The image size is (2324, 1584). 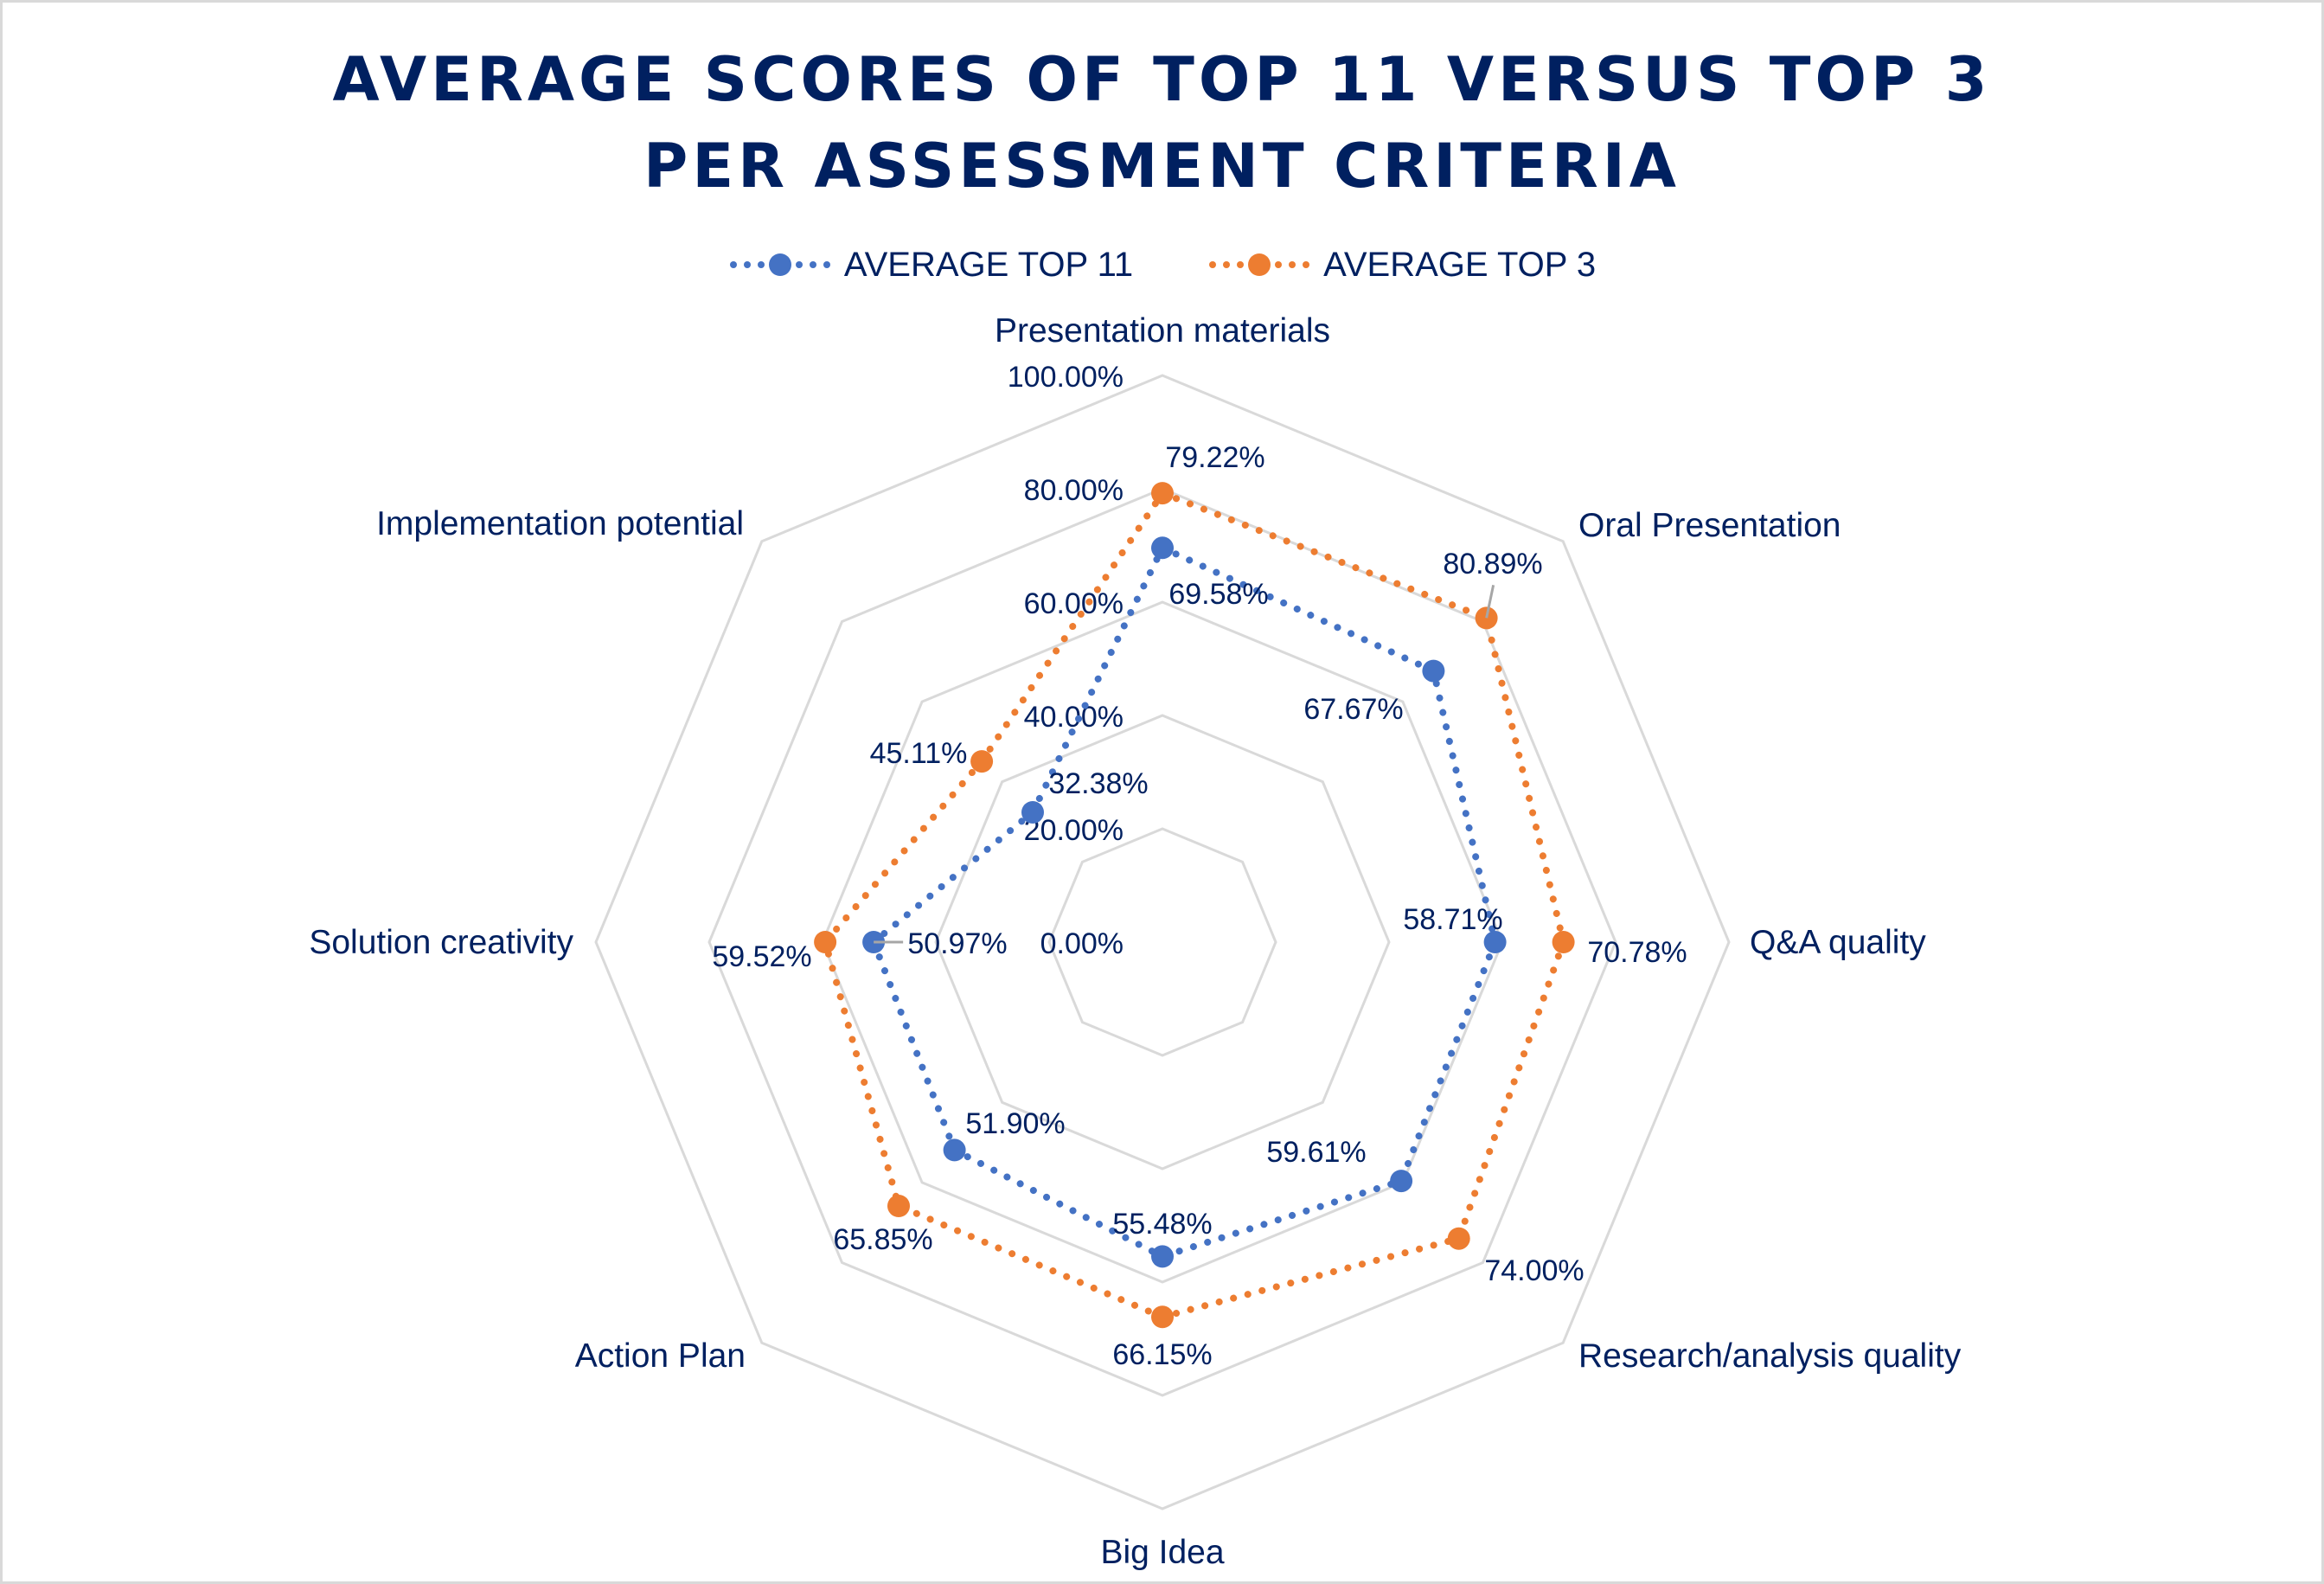 What do you see at coordinates (1066, 378) in the screenshot?
I see `radial-tick-label: 100.00%` at bounding box center [1066, 378].